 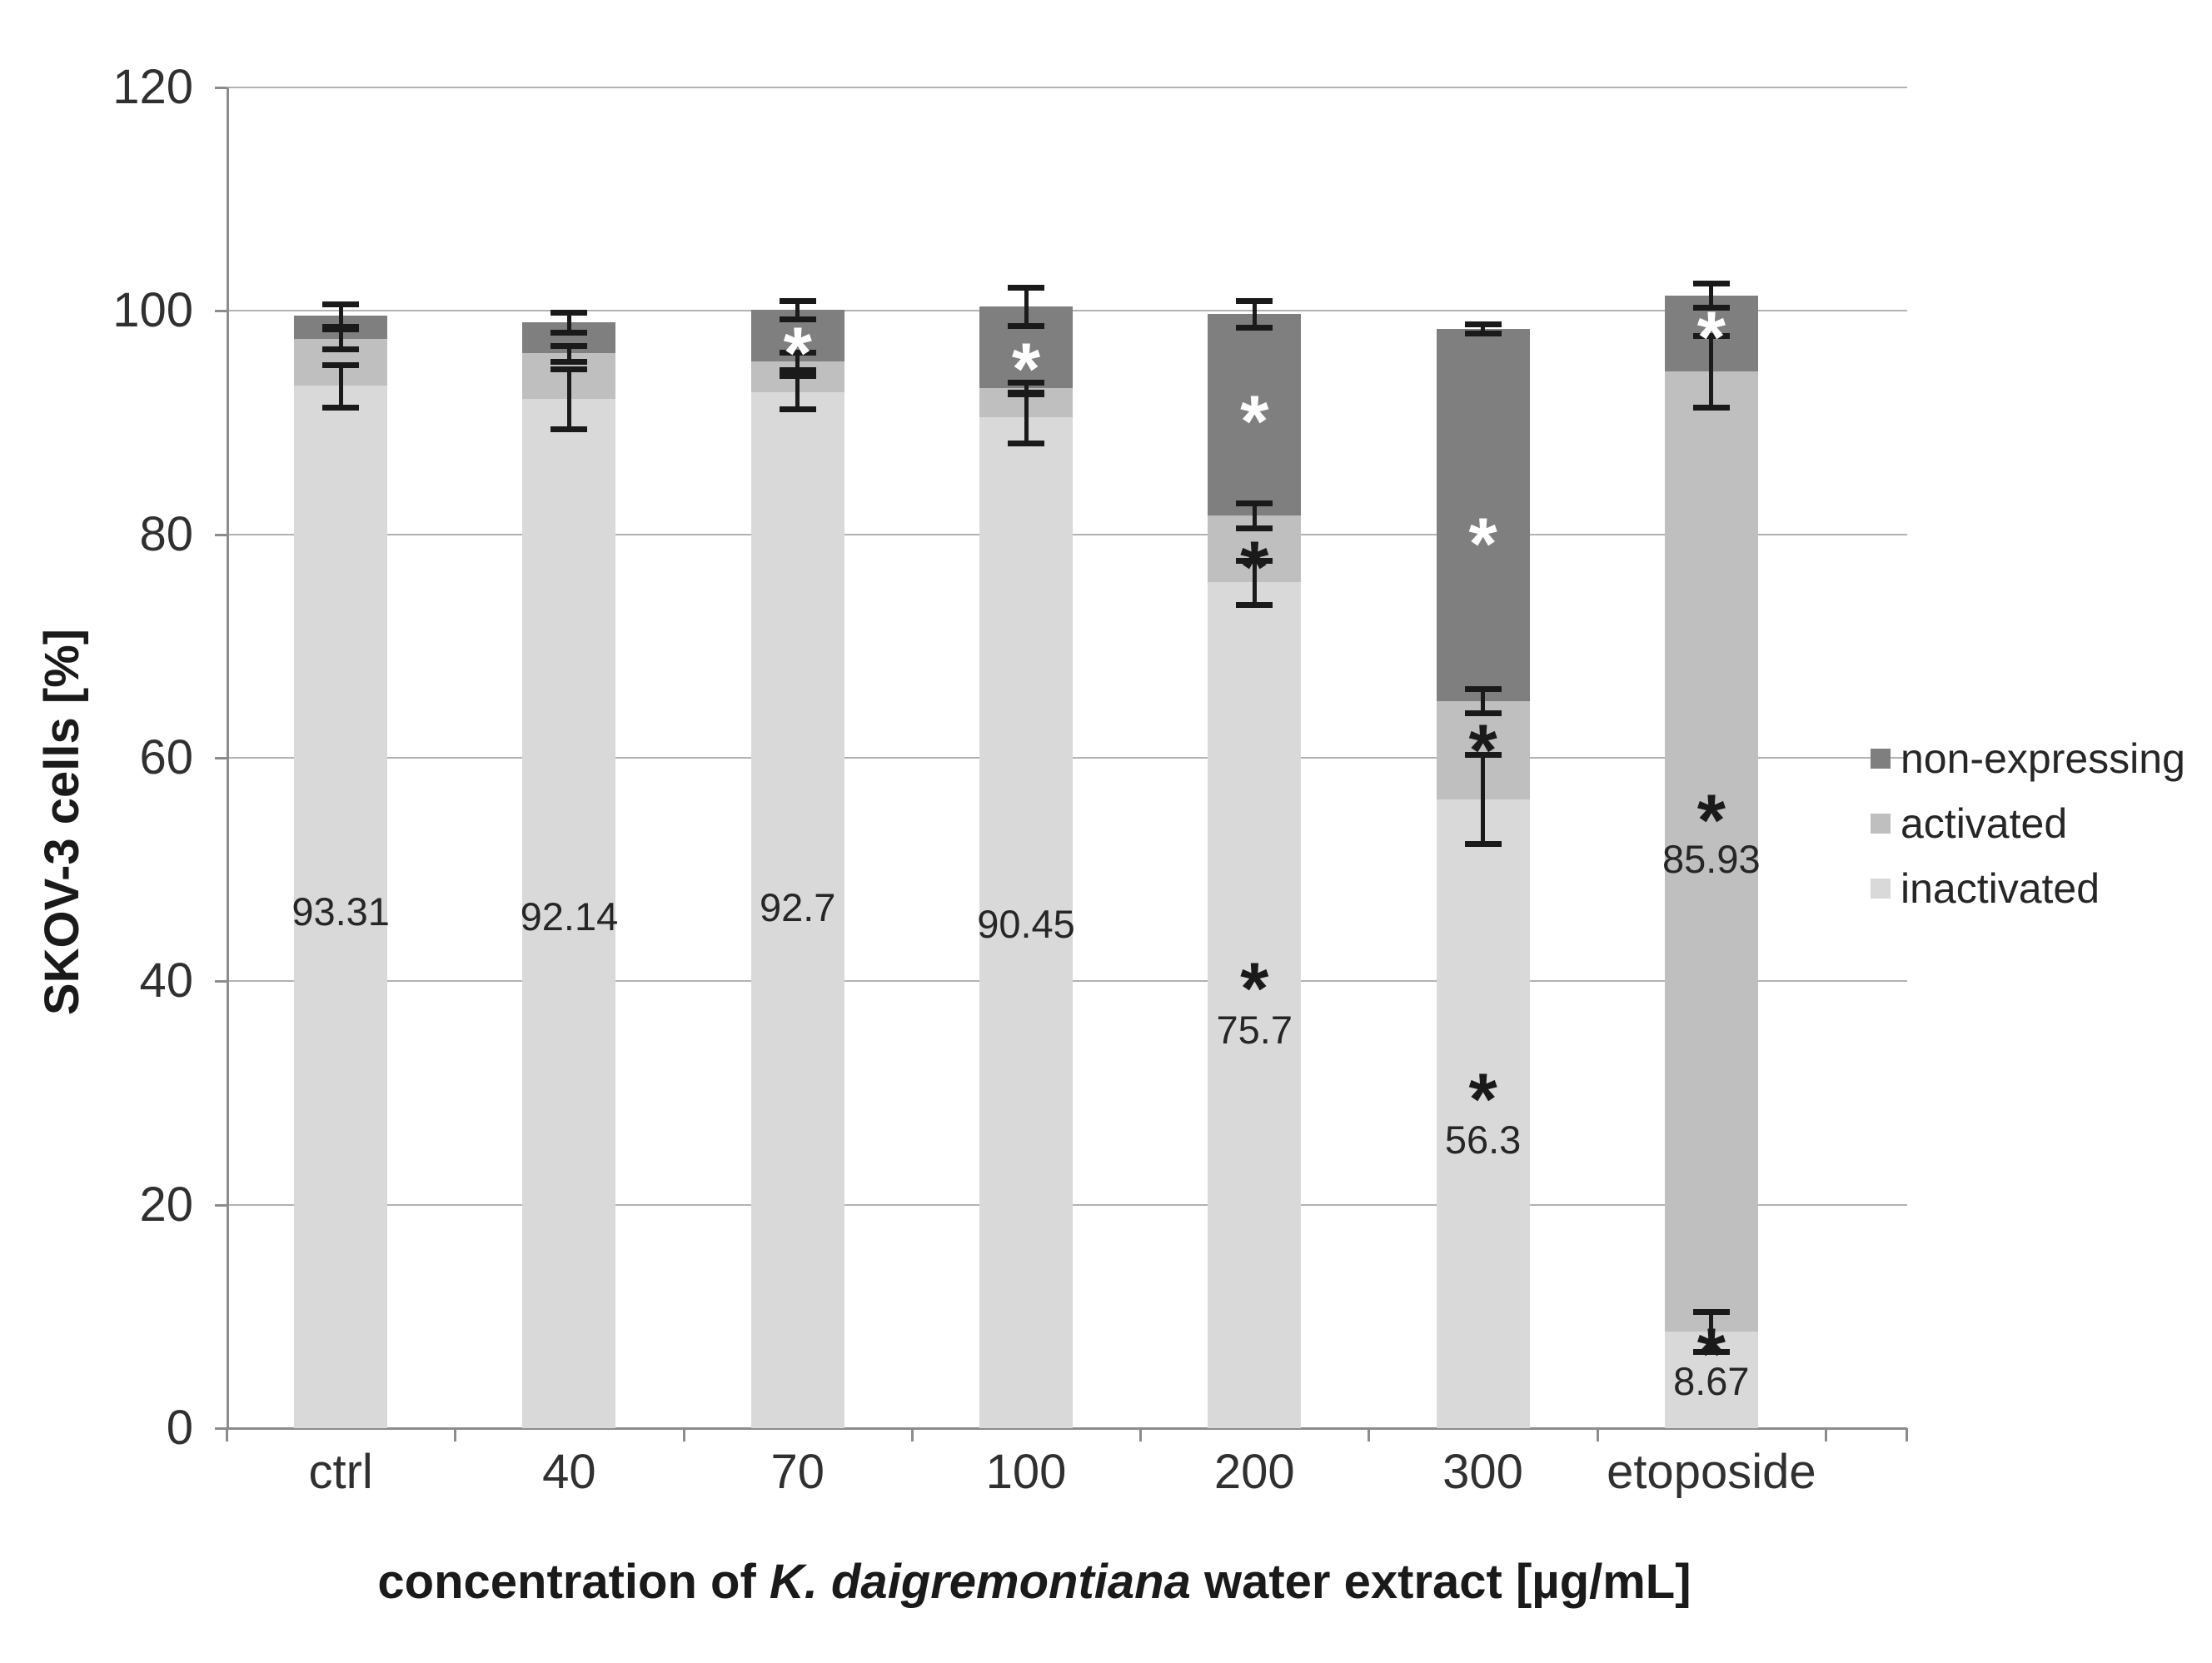 What do you see at coordinates (2000, 889) in the screenshot?
I see `legend-label-inactivated: inactivated` at bounding box center [2000, 889].